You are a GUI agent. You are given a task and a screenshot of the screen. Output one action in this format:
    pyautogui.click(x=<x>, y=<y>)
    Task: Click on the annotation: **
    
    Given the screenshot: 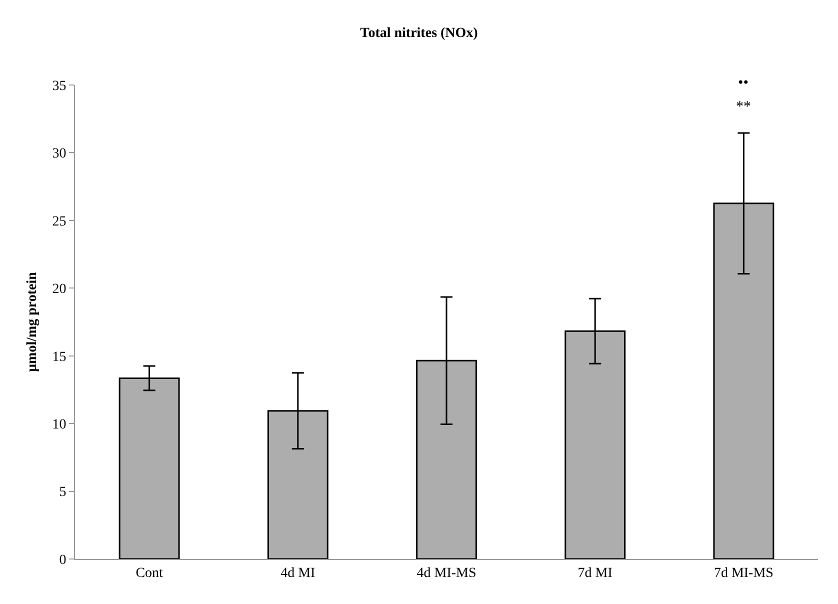 What is the action you would take?
    pyautogui.click(x=743, y=107)
    